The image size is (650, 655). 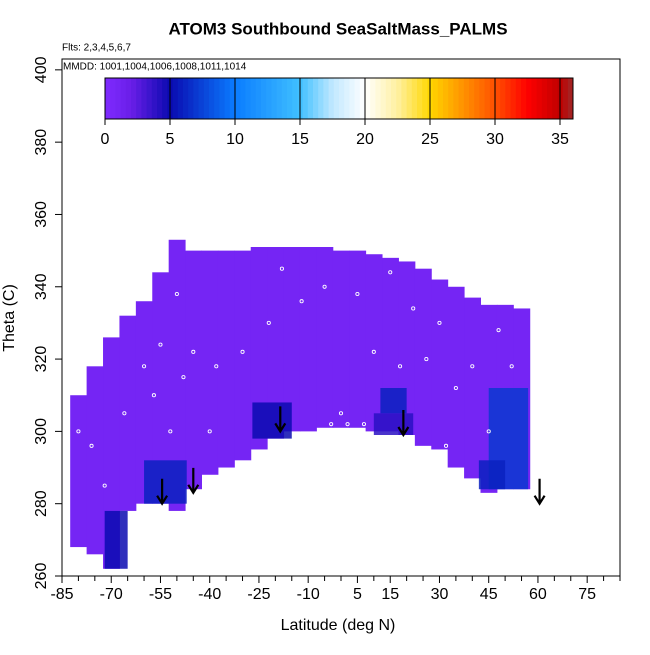 I want to click on y-tick-label: 380, so click(x=41, y=142).